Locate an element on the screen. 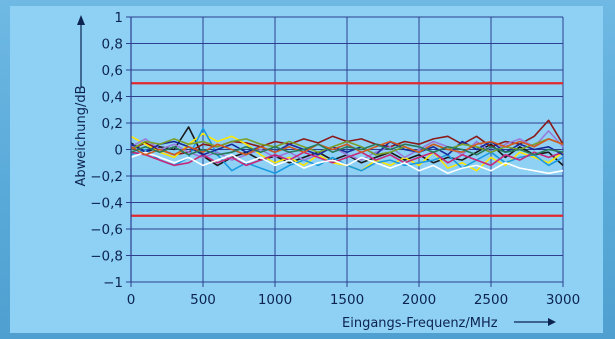 The width and height of the screenshot is (615, 339). y-tick-label: 0,2 is located at coordinates (112, 124).